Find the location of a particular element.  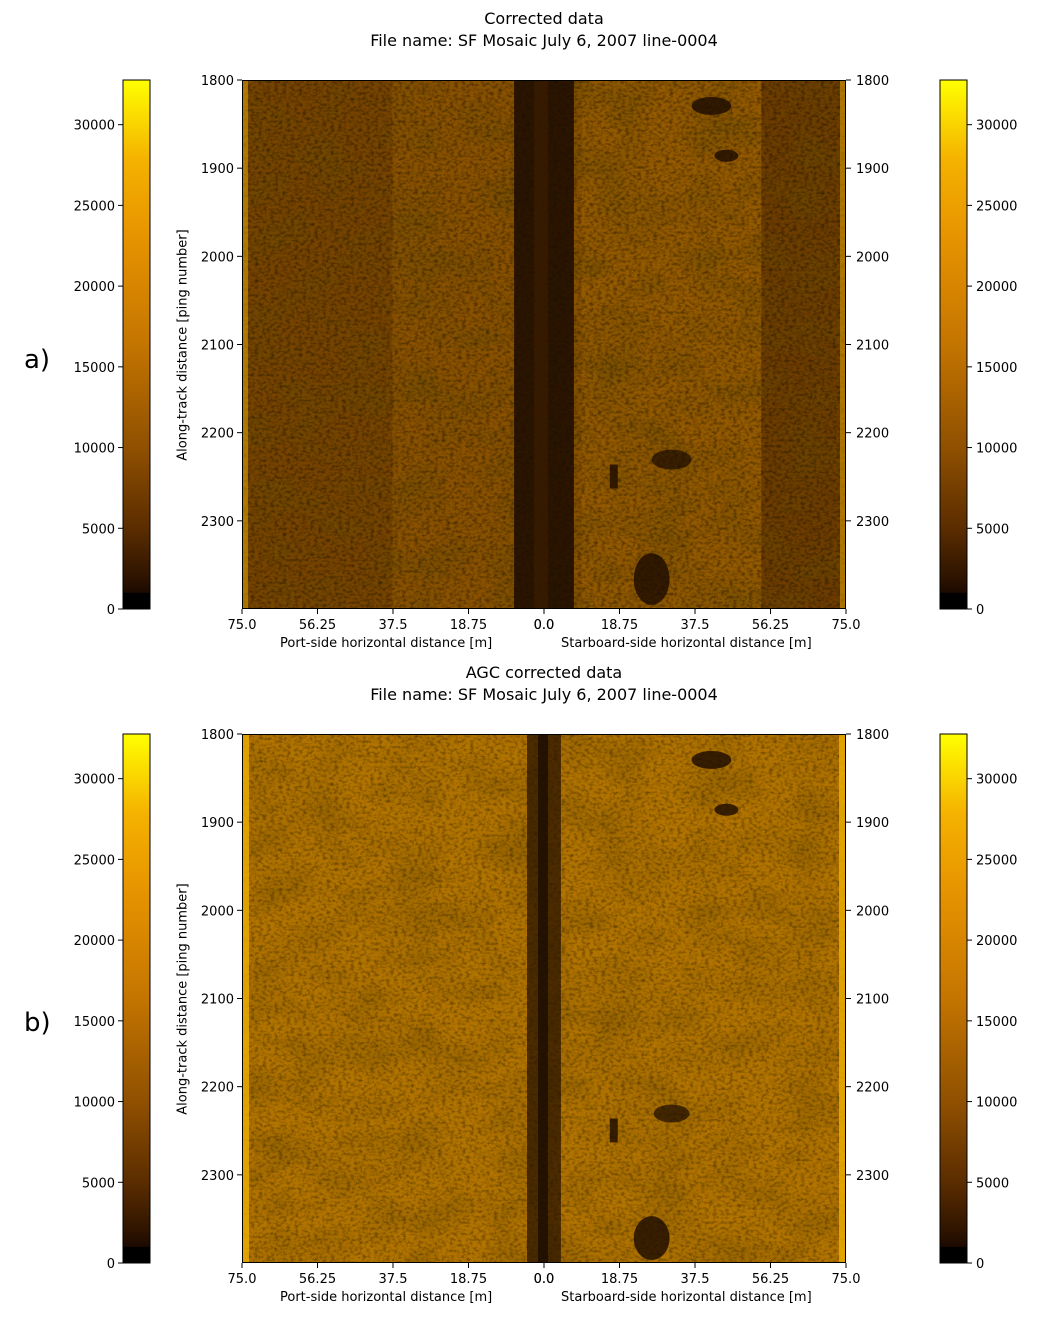

panel-b-xlabel-port: Port-side horizontal distance [m] is located at coordinates (386, 1297).